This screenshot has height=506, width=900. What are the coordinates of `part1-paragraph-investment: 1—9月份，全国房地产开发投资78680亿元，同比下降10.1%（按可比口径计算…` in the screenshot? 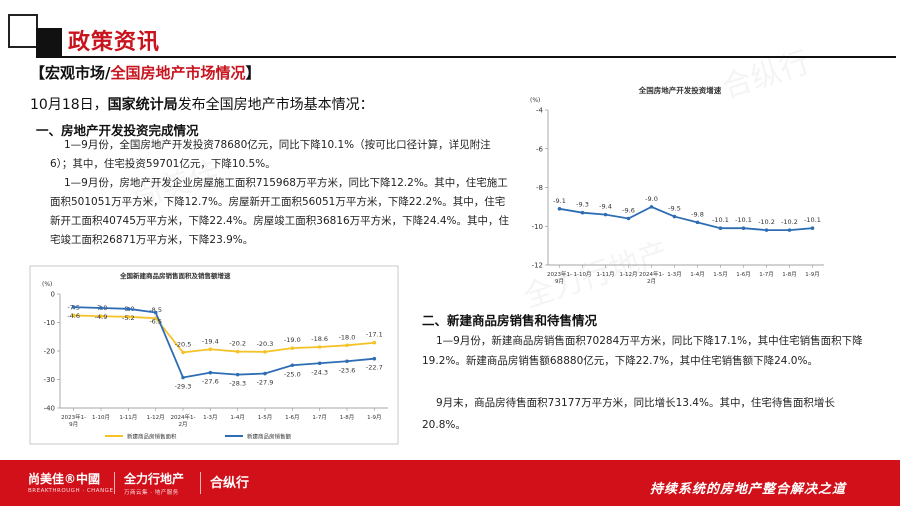 It's located at (270, 154).